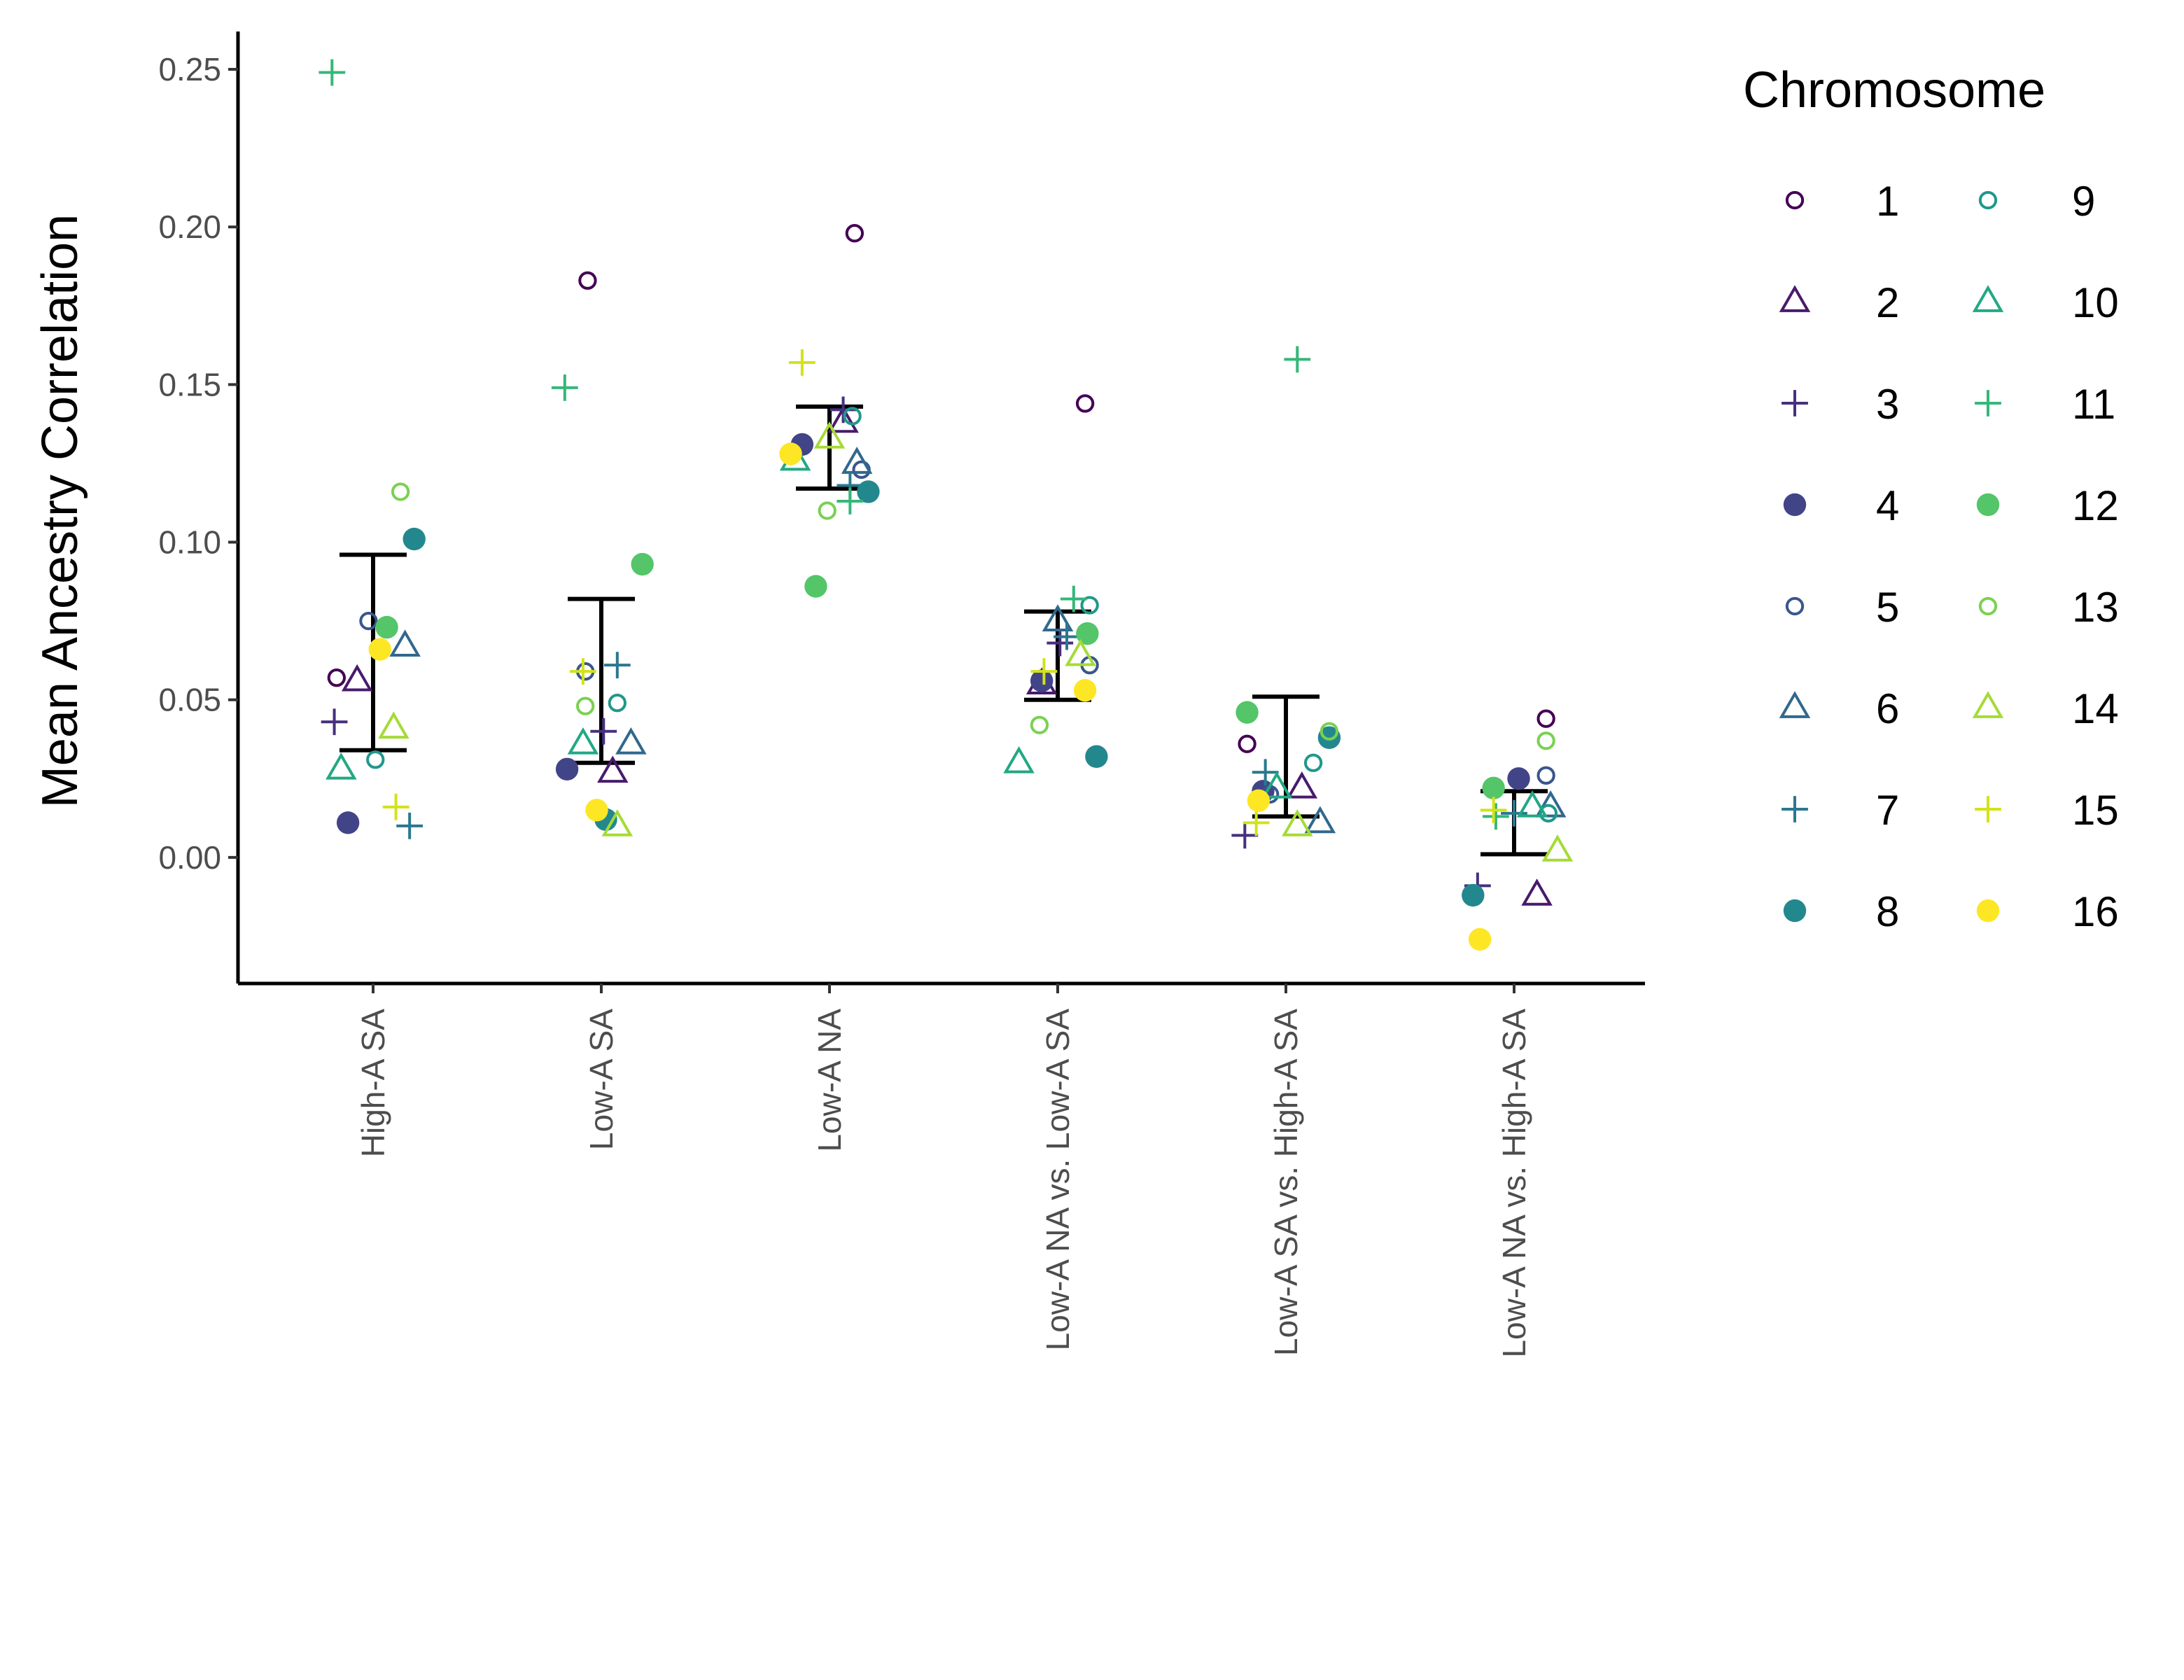 Image resolution: width=2184 pixels, height=1680 pixels. What do you see at coordinates (2047, 505) in the screenshot?
I see `legend-entry: 12` at bounding box center [2047, 505].